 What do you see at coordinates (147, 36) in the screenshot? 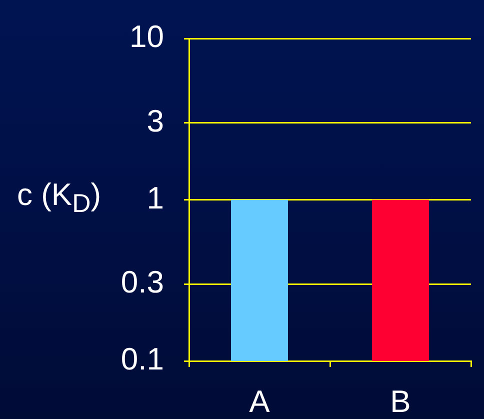
I see `y-tick-label: 10` at bounding box center [147, 36].